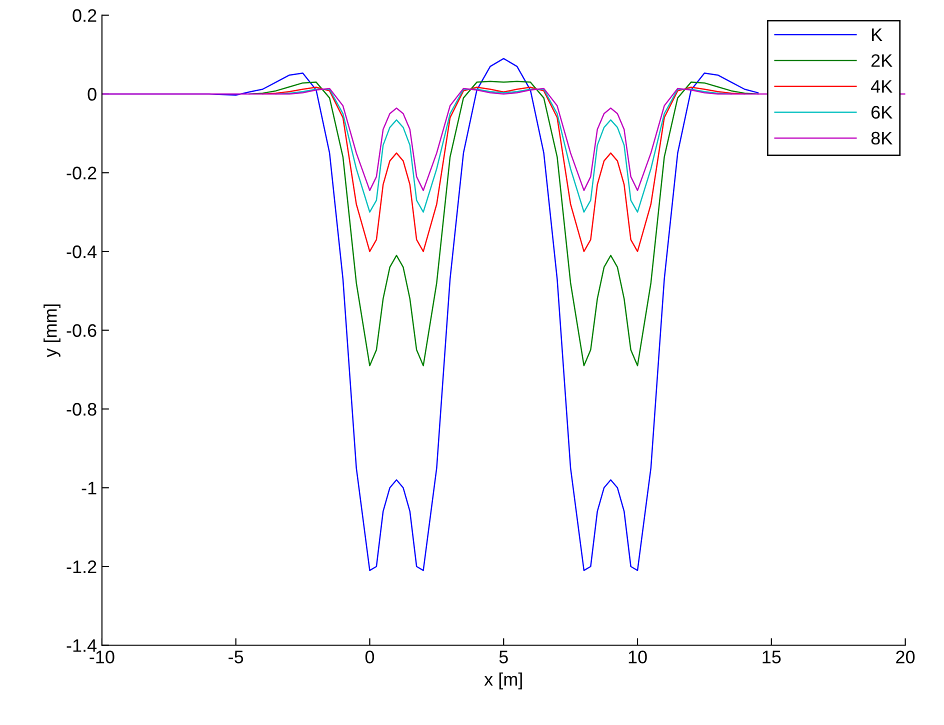 This screenshot has height=725, width=944. I want to click on x-tick-label: -10, so click(102, 657).